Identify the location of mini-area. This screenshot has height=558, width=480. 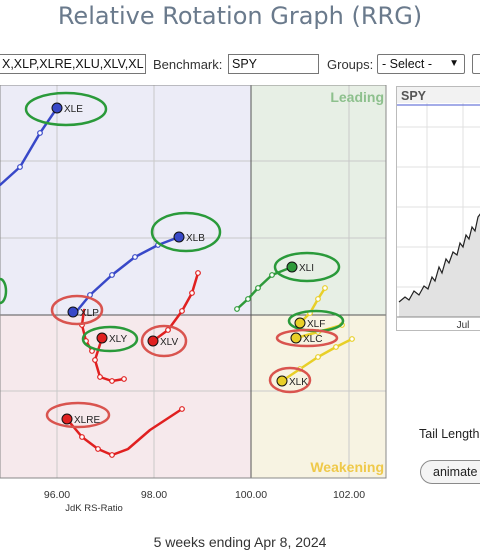
(439, 265).